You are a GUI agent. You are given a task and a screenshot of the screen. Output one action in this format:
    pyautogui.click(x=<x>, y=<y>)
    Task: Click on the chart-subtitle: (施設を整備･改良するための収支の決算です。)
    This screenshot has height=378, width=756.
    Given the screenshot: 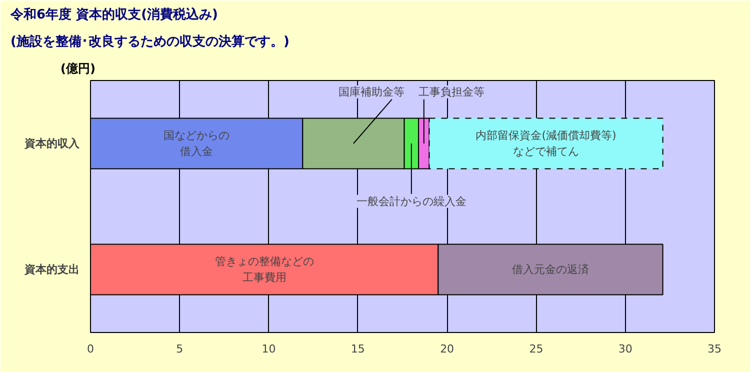 What is the action you would take?
    pyautogui.click(x=150, y=42)
    